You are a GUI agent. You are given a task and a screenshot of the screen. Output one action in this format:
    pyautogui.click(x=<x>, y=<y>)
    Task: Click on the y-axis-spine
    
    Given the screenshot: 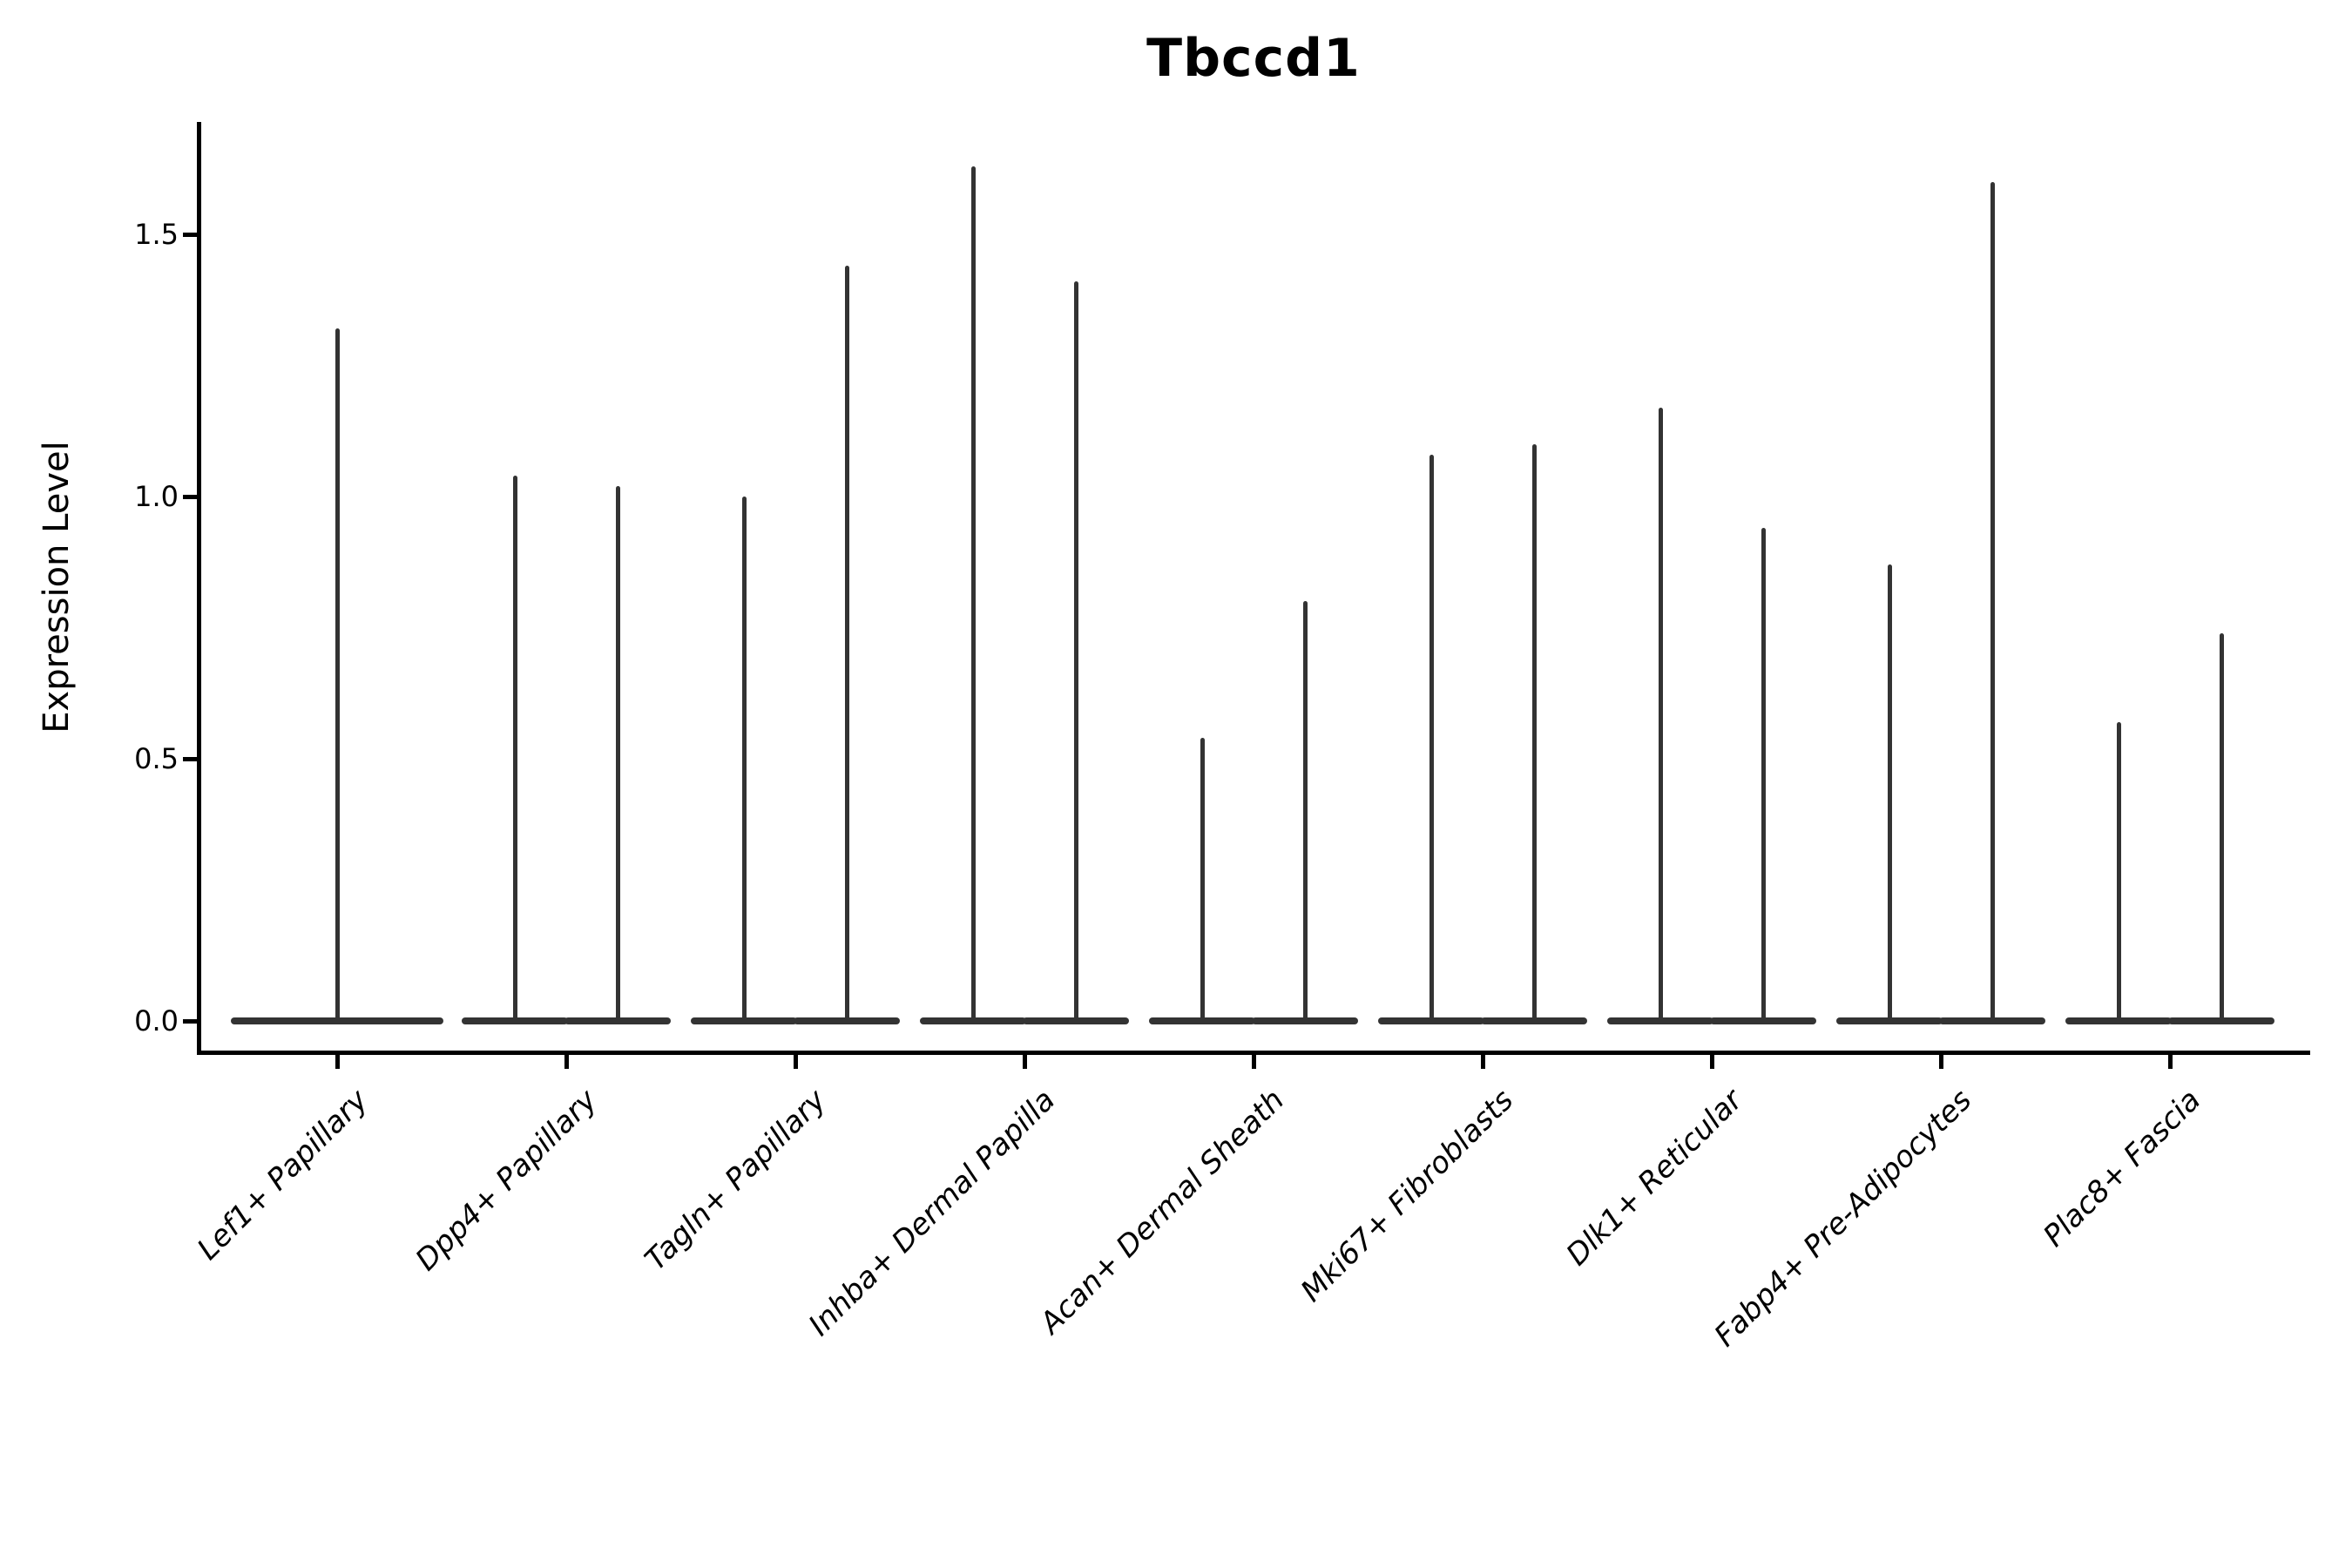 What is the action you would take?
    pyautogui.click(x=199, y=588)
    